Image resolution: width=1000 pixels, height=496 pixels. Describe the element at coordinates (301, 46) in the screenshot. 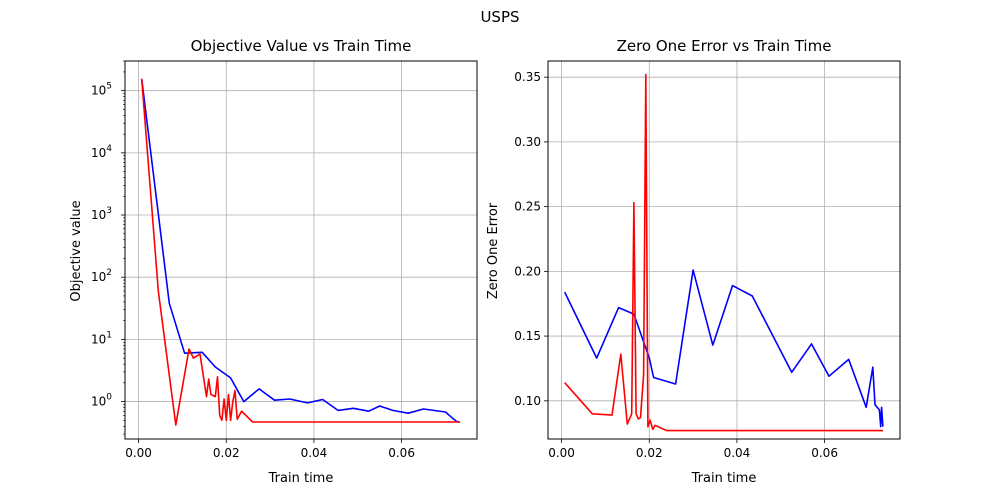

I see `objective-chart-title: Objective Value vs Train Time` at that location.